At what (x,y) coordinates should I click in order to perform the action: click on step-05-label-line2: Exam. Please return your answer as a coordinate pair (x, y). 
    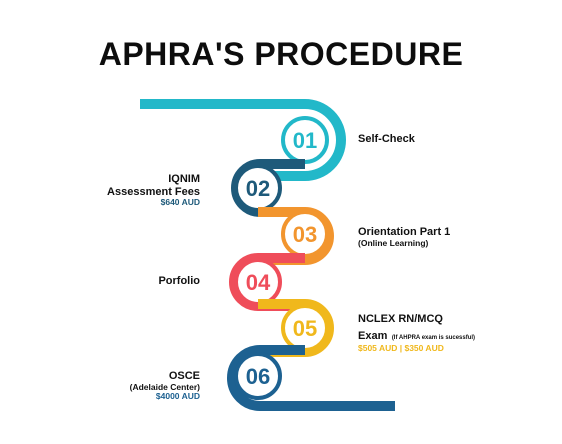
    Looking at the image, I should click on (373, 335).